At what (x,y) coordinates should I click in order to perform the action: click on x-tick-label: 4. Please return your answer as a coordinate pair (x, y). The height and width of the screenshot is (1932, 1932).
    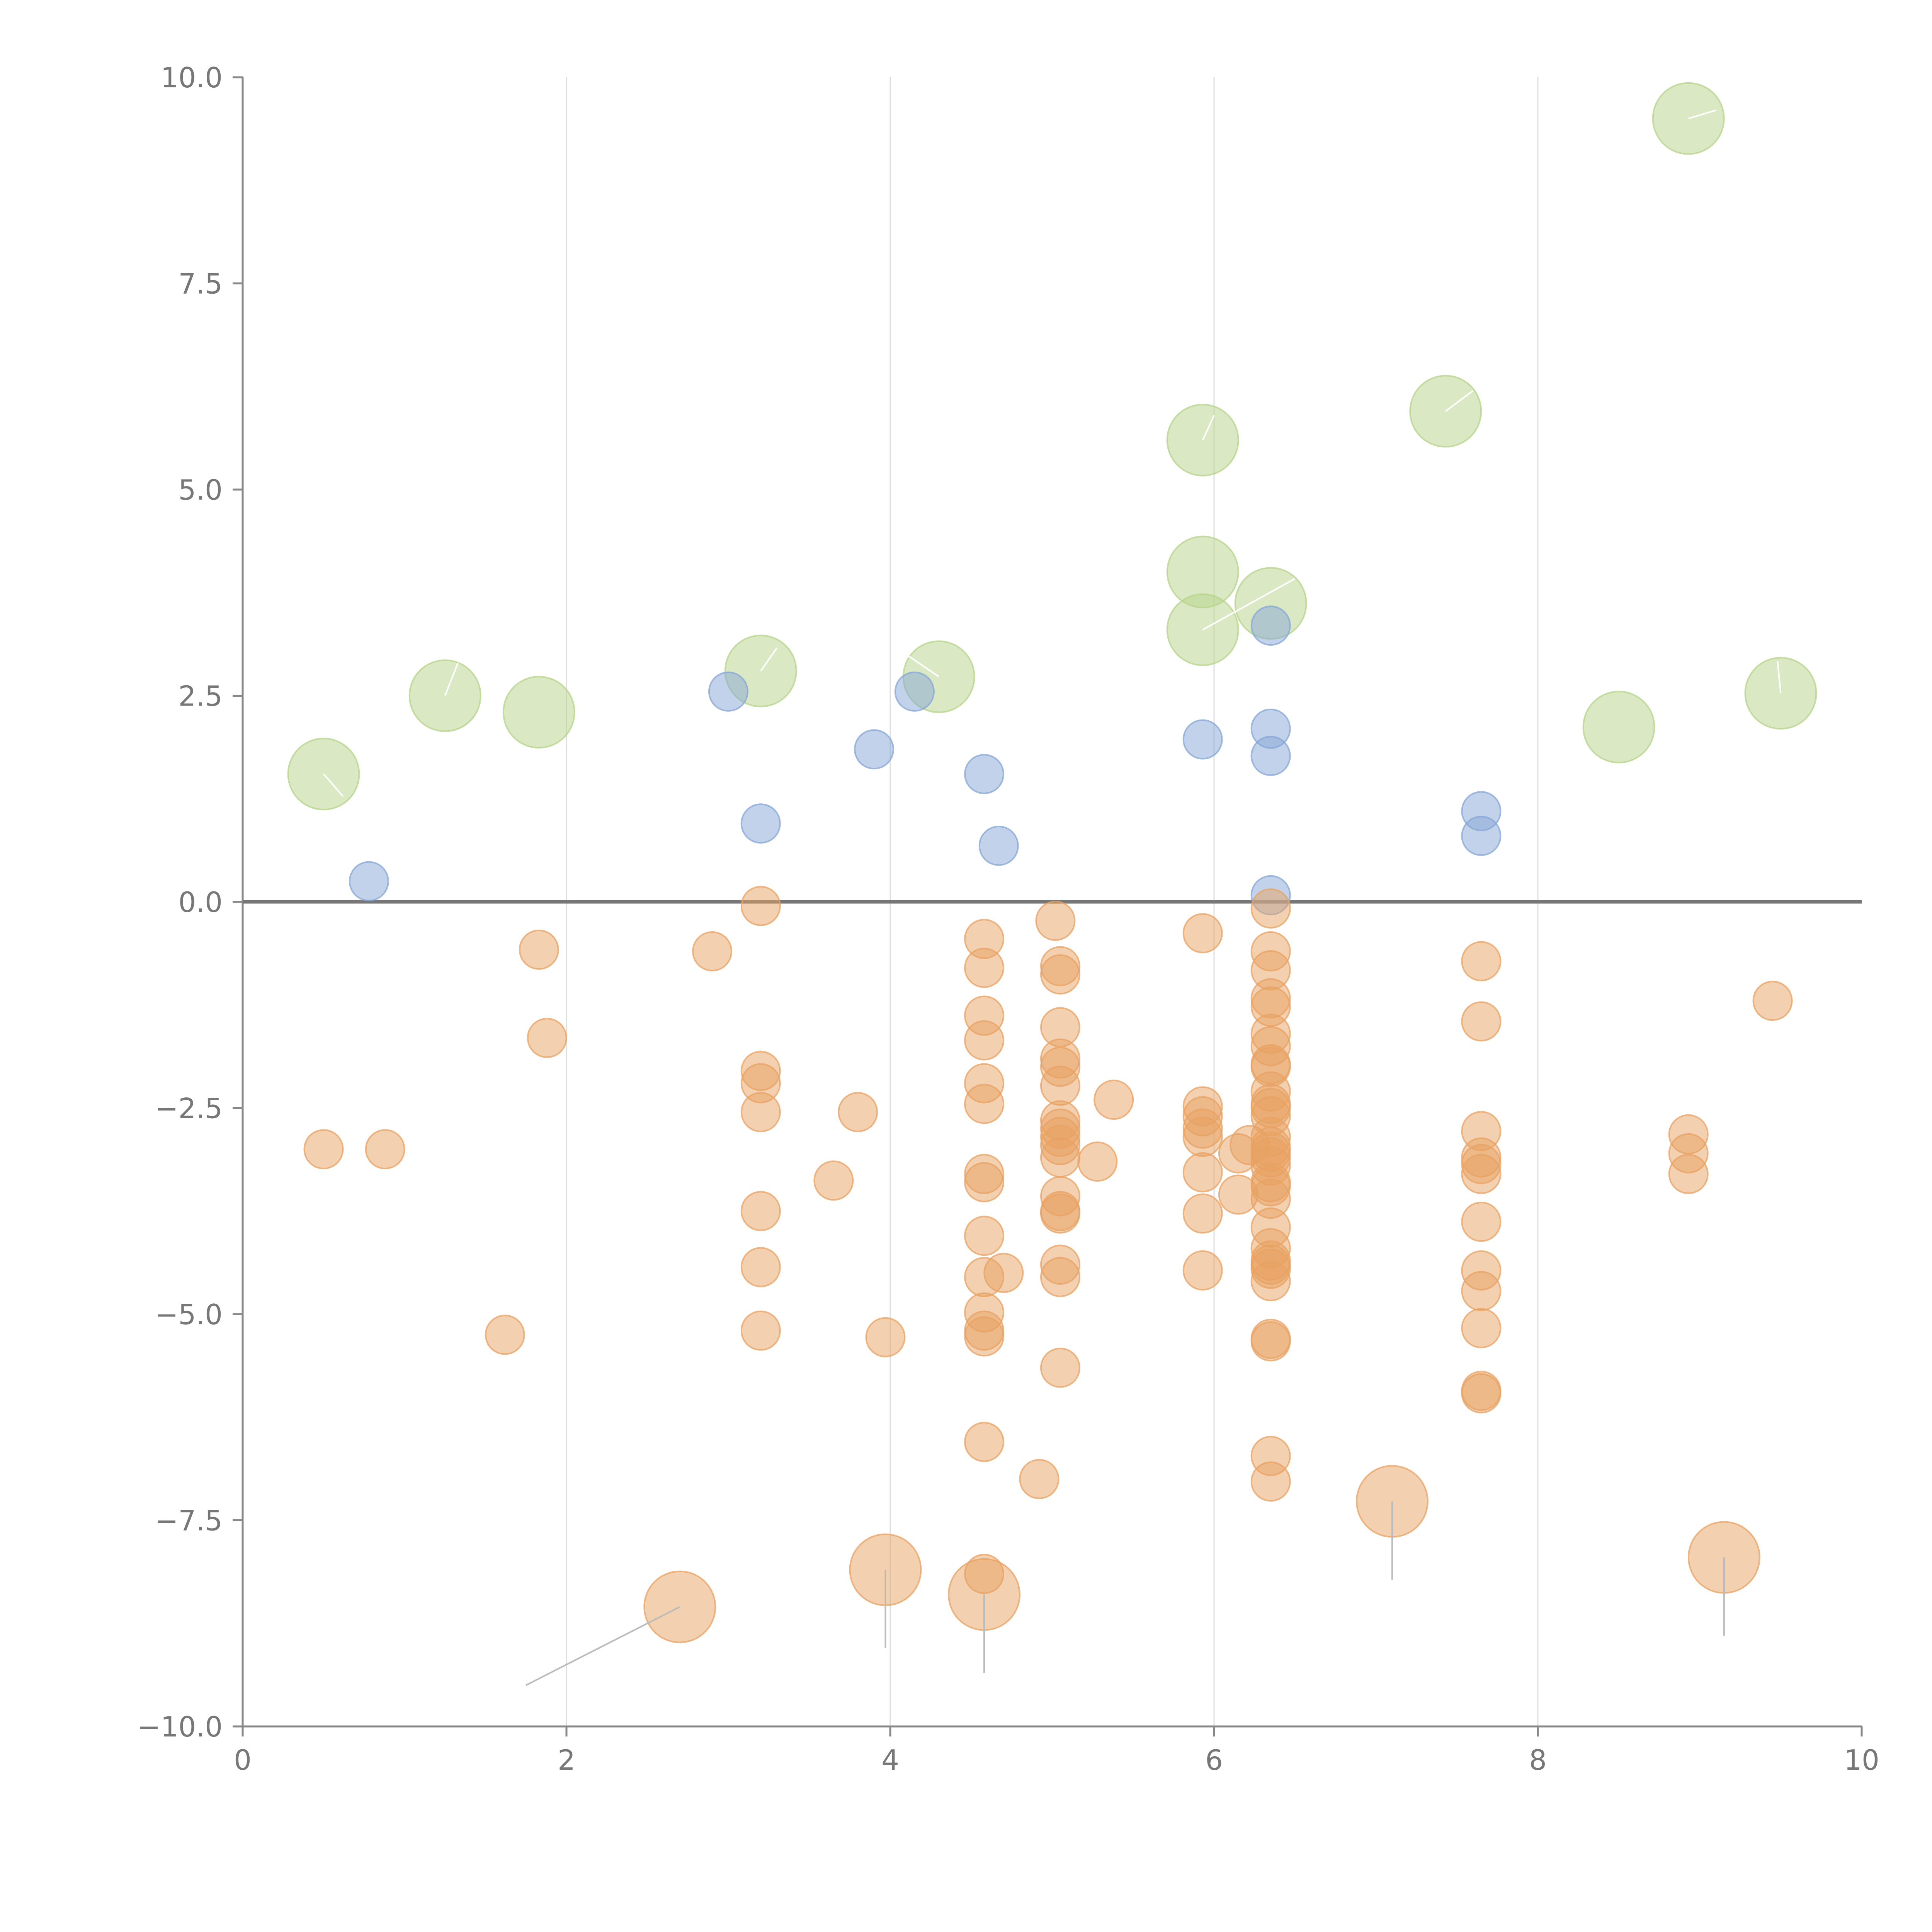
    Looking at the image, I should click on (890, 1760).